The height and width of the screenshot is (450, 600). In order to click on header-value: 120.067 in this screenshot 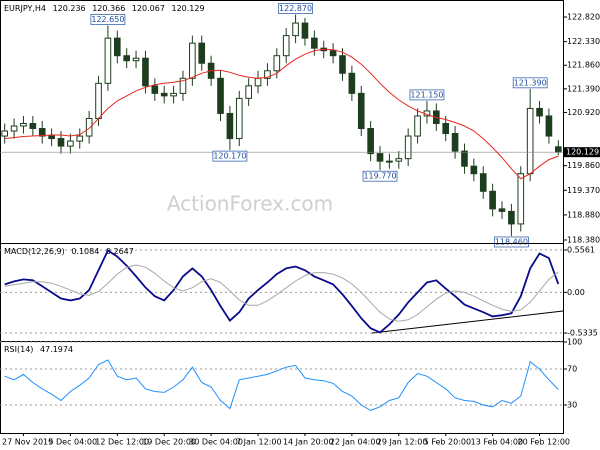, I will do `click(148, 8)`.